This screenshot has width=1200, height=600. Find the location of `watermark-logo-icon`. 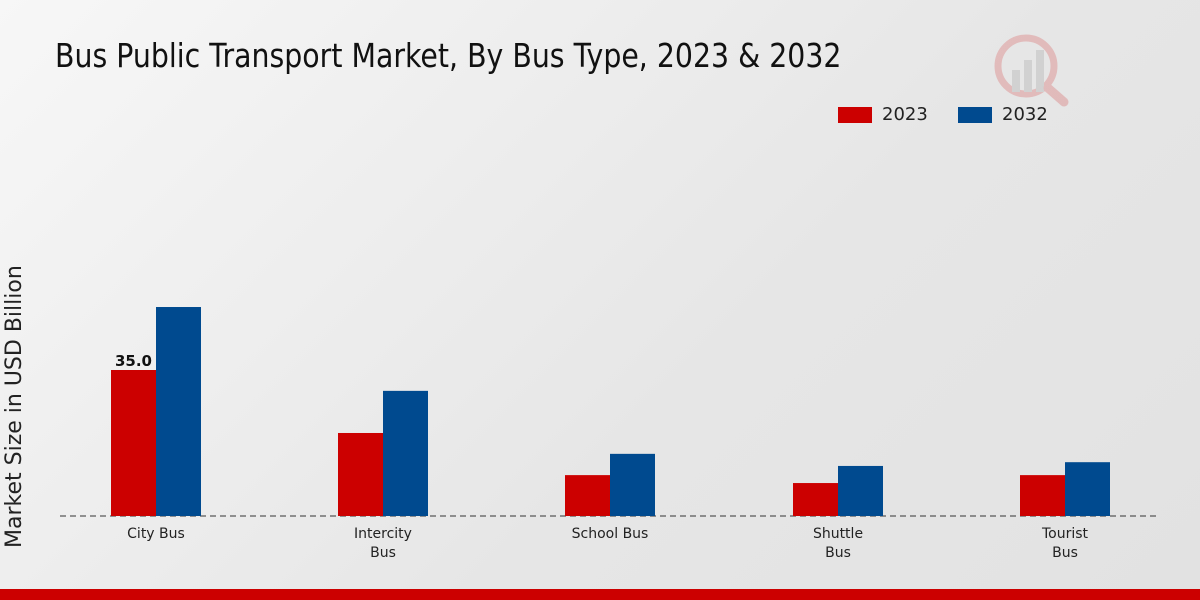

watermark-logo-icon is located at coordinates (1031, 70).